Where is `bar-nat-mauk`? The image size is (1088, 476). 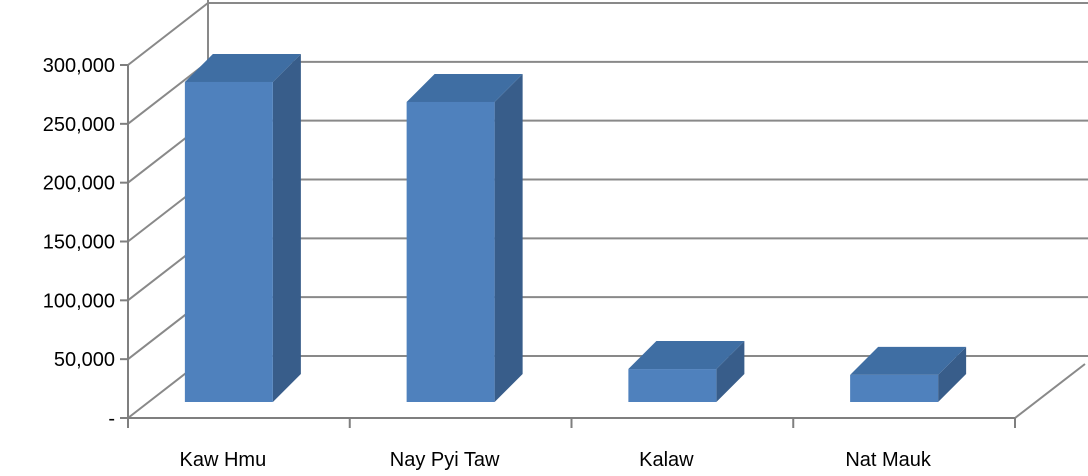
bar-nat-mauk is located at coordinates (908, 374).